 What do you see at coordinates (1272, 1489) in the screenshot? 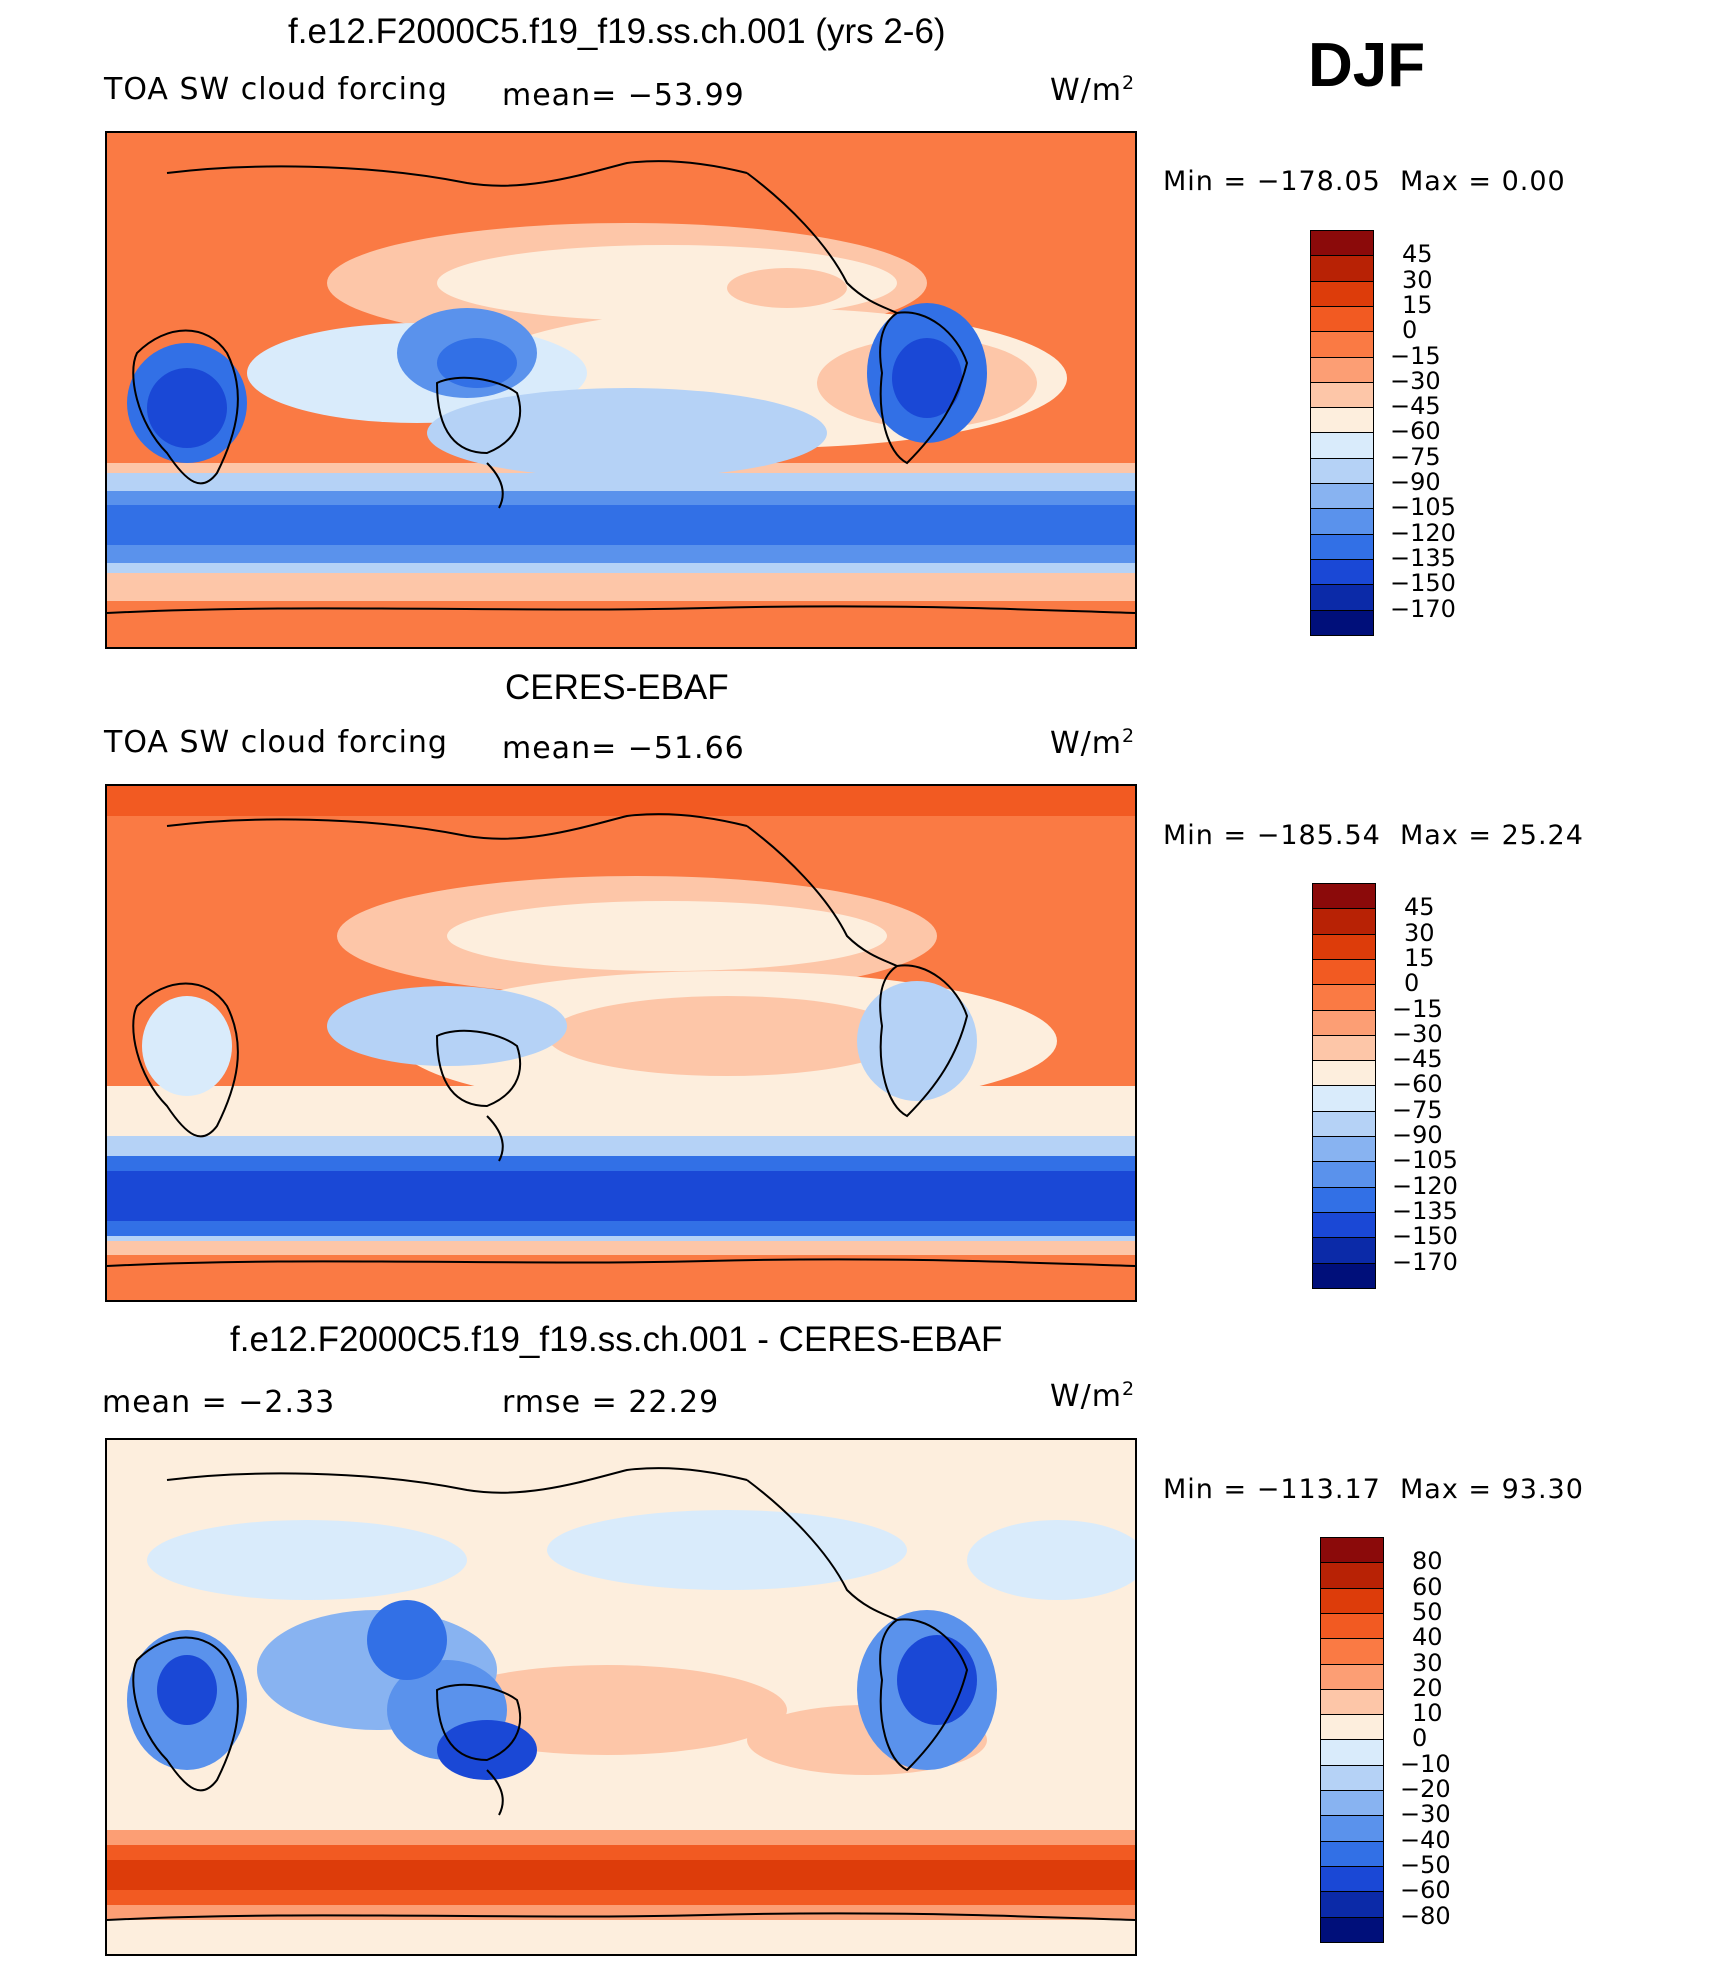
I see `panel-3-min-label: Min = −113.17` at bounding box center [1272, 1489].